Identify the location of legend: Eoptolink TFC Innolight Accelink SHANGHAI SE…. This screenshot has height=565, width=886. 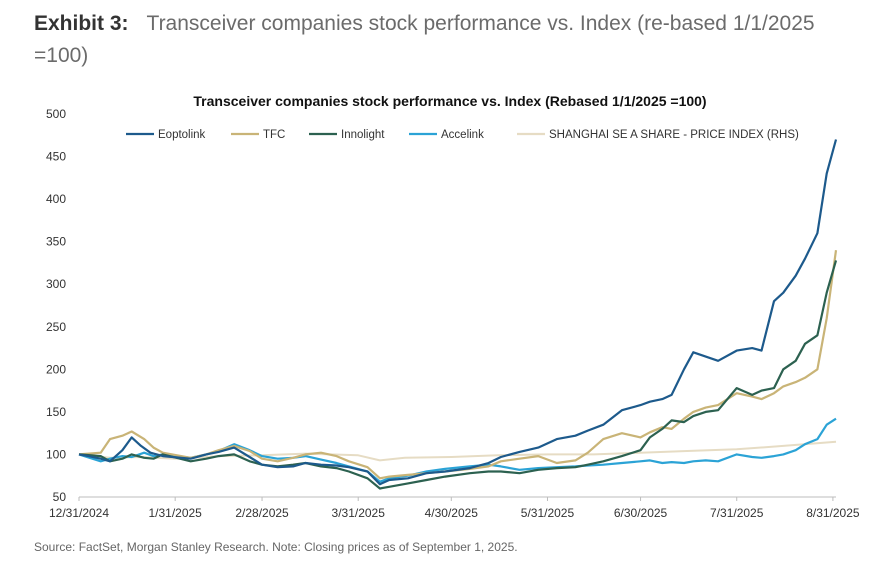
(462, 135).